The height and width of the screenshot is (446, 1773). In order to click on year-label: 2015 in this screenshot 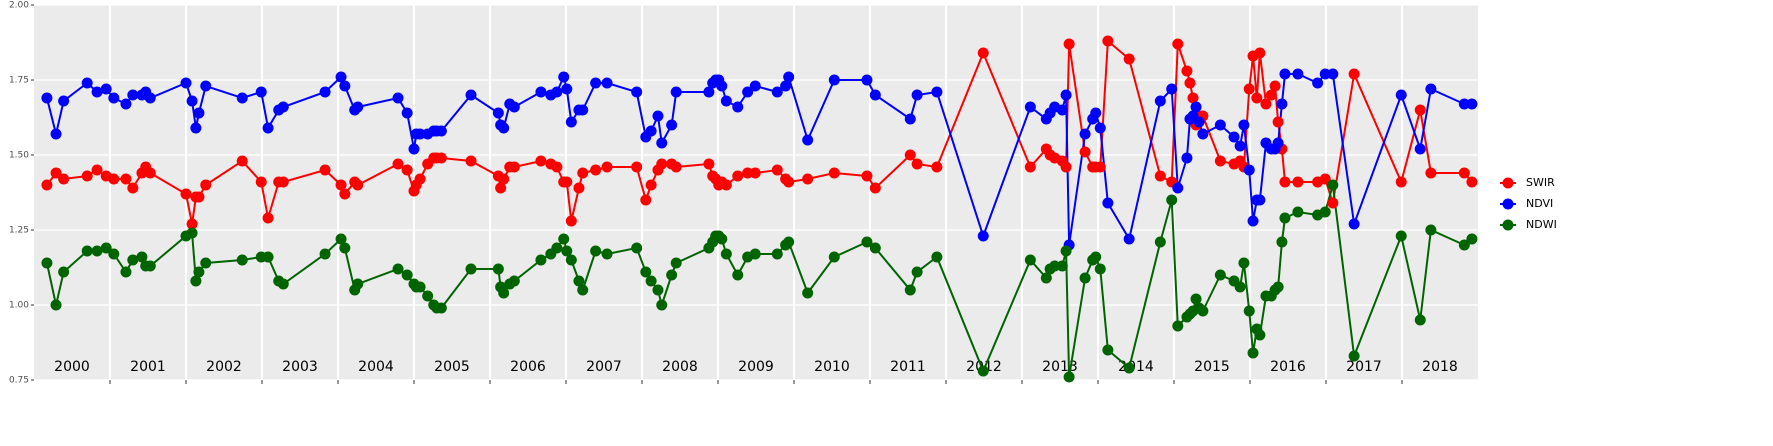, I will do `click(1212, 367)`.